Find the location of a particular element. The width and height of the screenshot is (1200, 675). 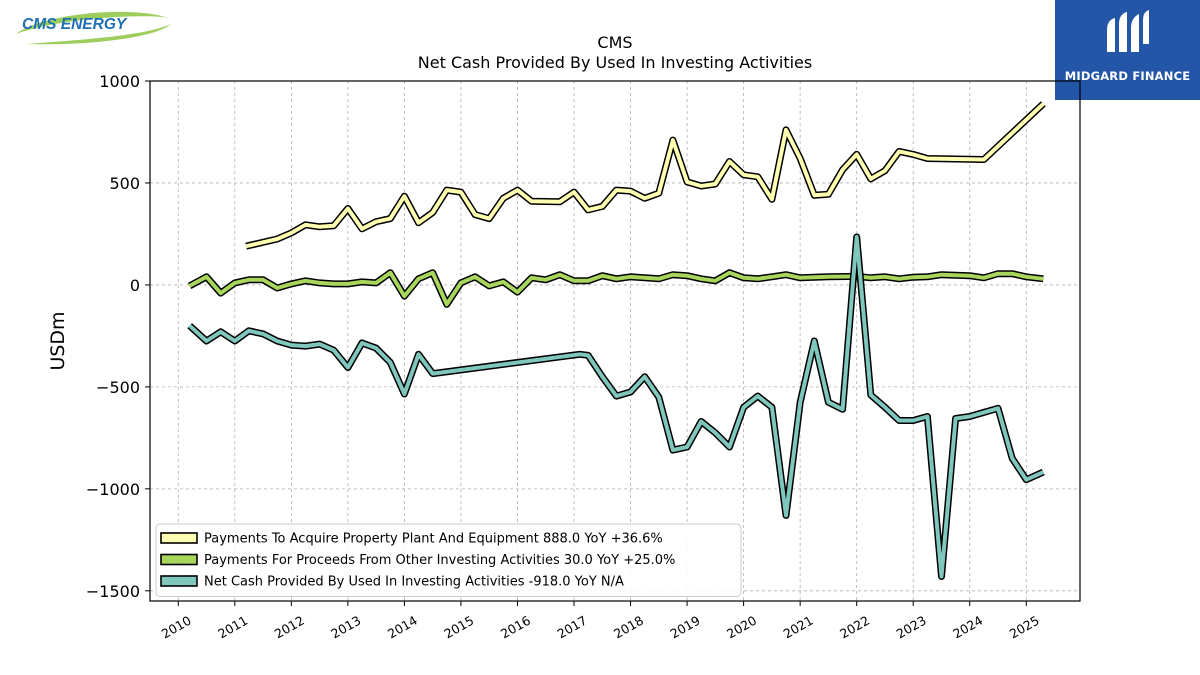

y-tick-label: 0 is located at coordinates (135, 285).